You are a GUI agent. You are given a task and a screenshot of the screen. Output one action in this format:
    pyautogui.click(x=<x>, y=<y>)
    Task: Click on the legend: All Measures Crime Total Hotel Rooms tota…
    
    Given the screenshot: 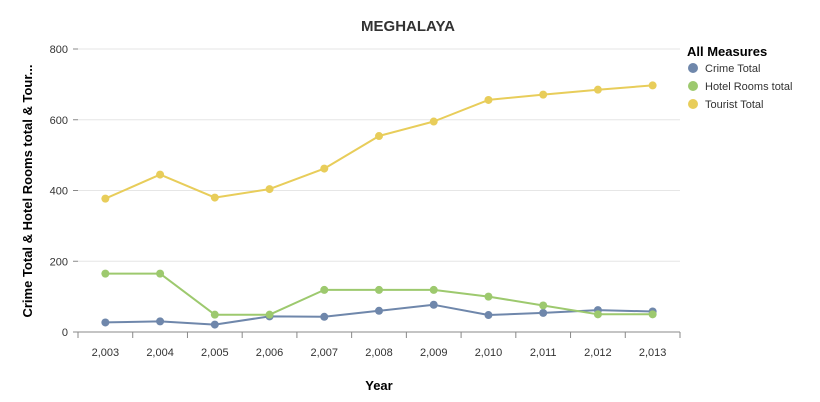 What is the action you would take?
    pyautogui.click(x=739, y=77)
    